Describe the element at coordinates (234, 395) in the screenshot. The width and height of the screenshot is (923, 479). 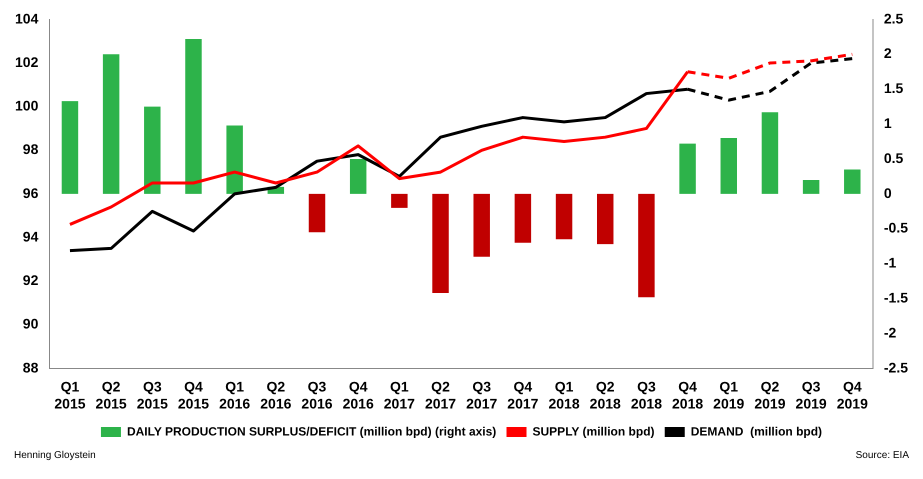
I see `x-tick-label: Q1 2016` at that location.